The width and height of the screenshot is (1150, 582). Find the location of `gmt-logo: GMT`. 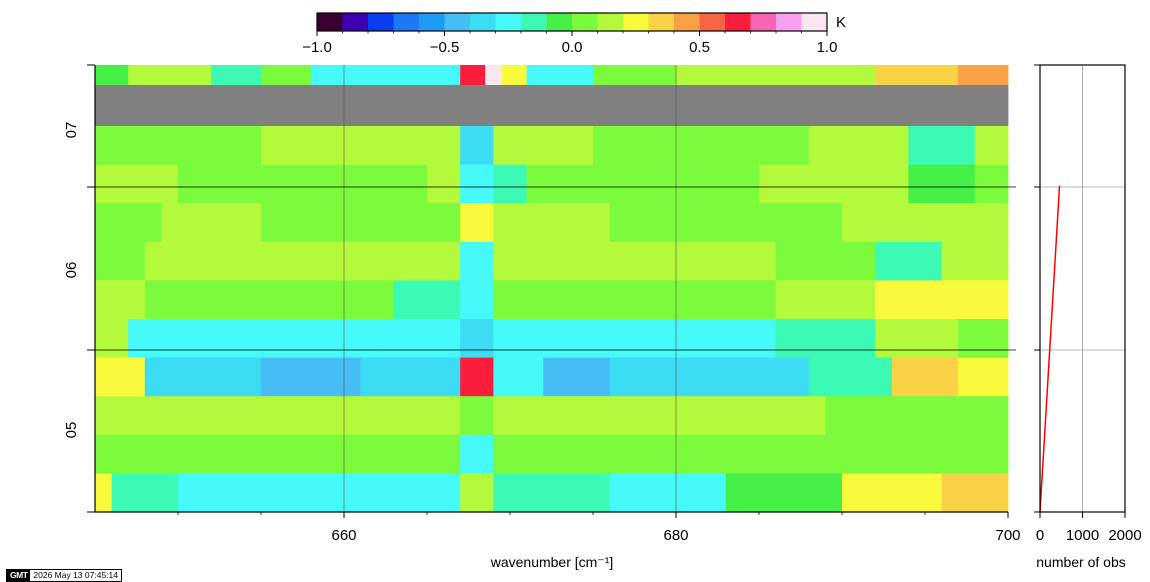

gmt-logo: GMT is located at coordinates (19, 575).